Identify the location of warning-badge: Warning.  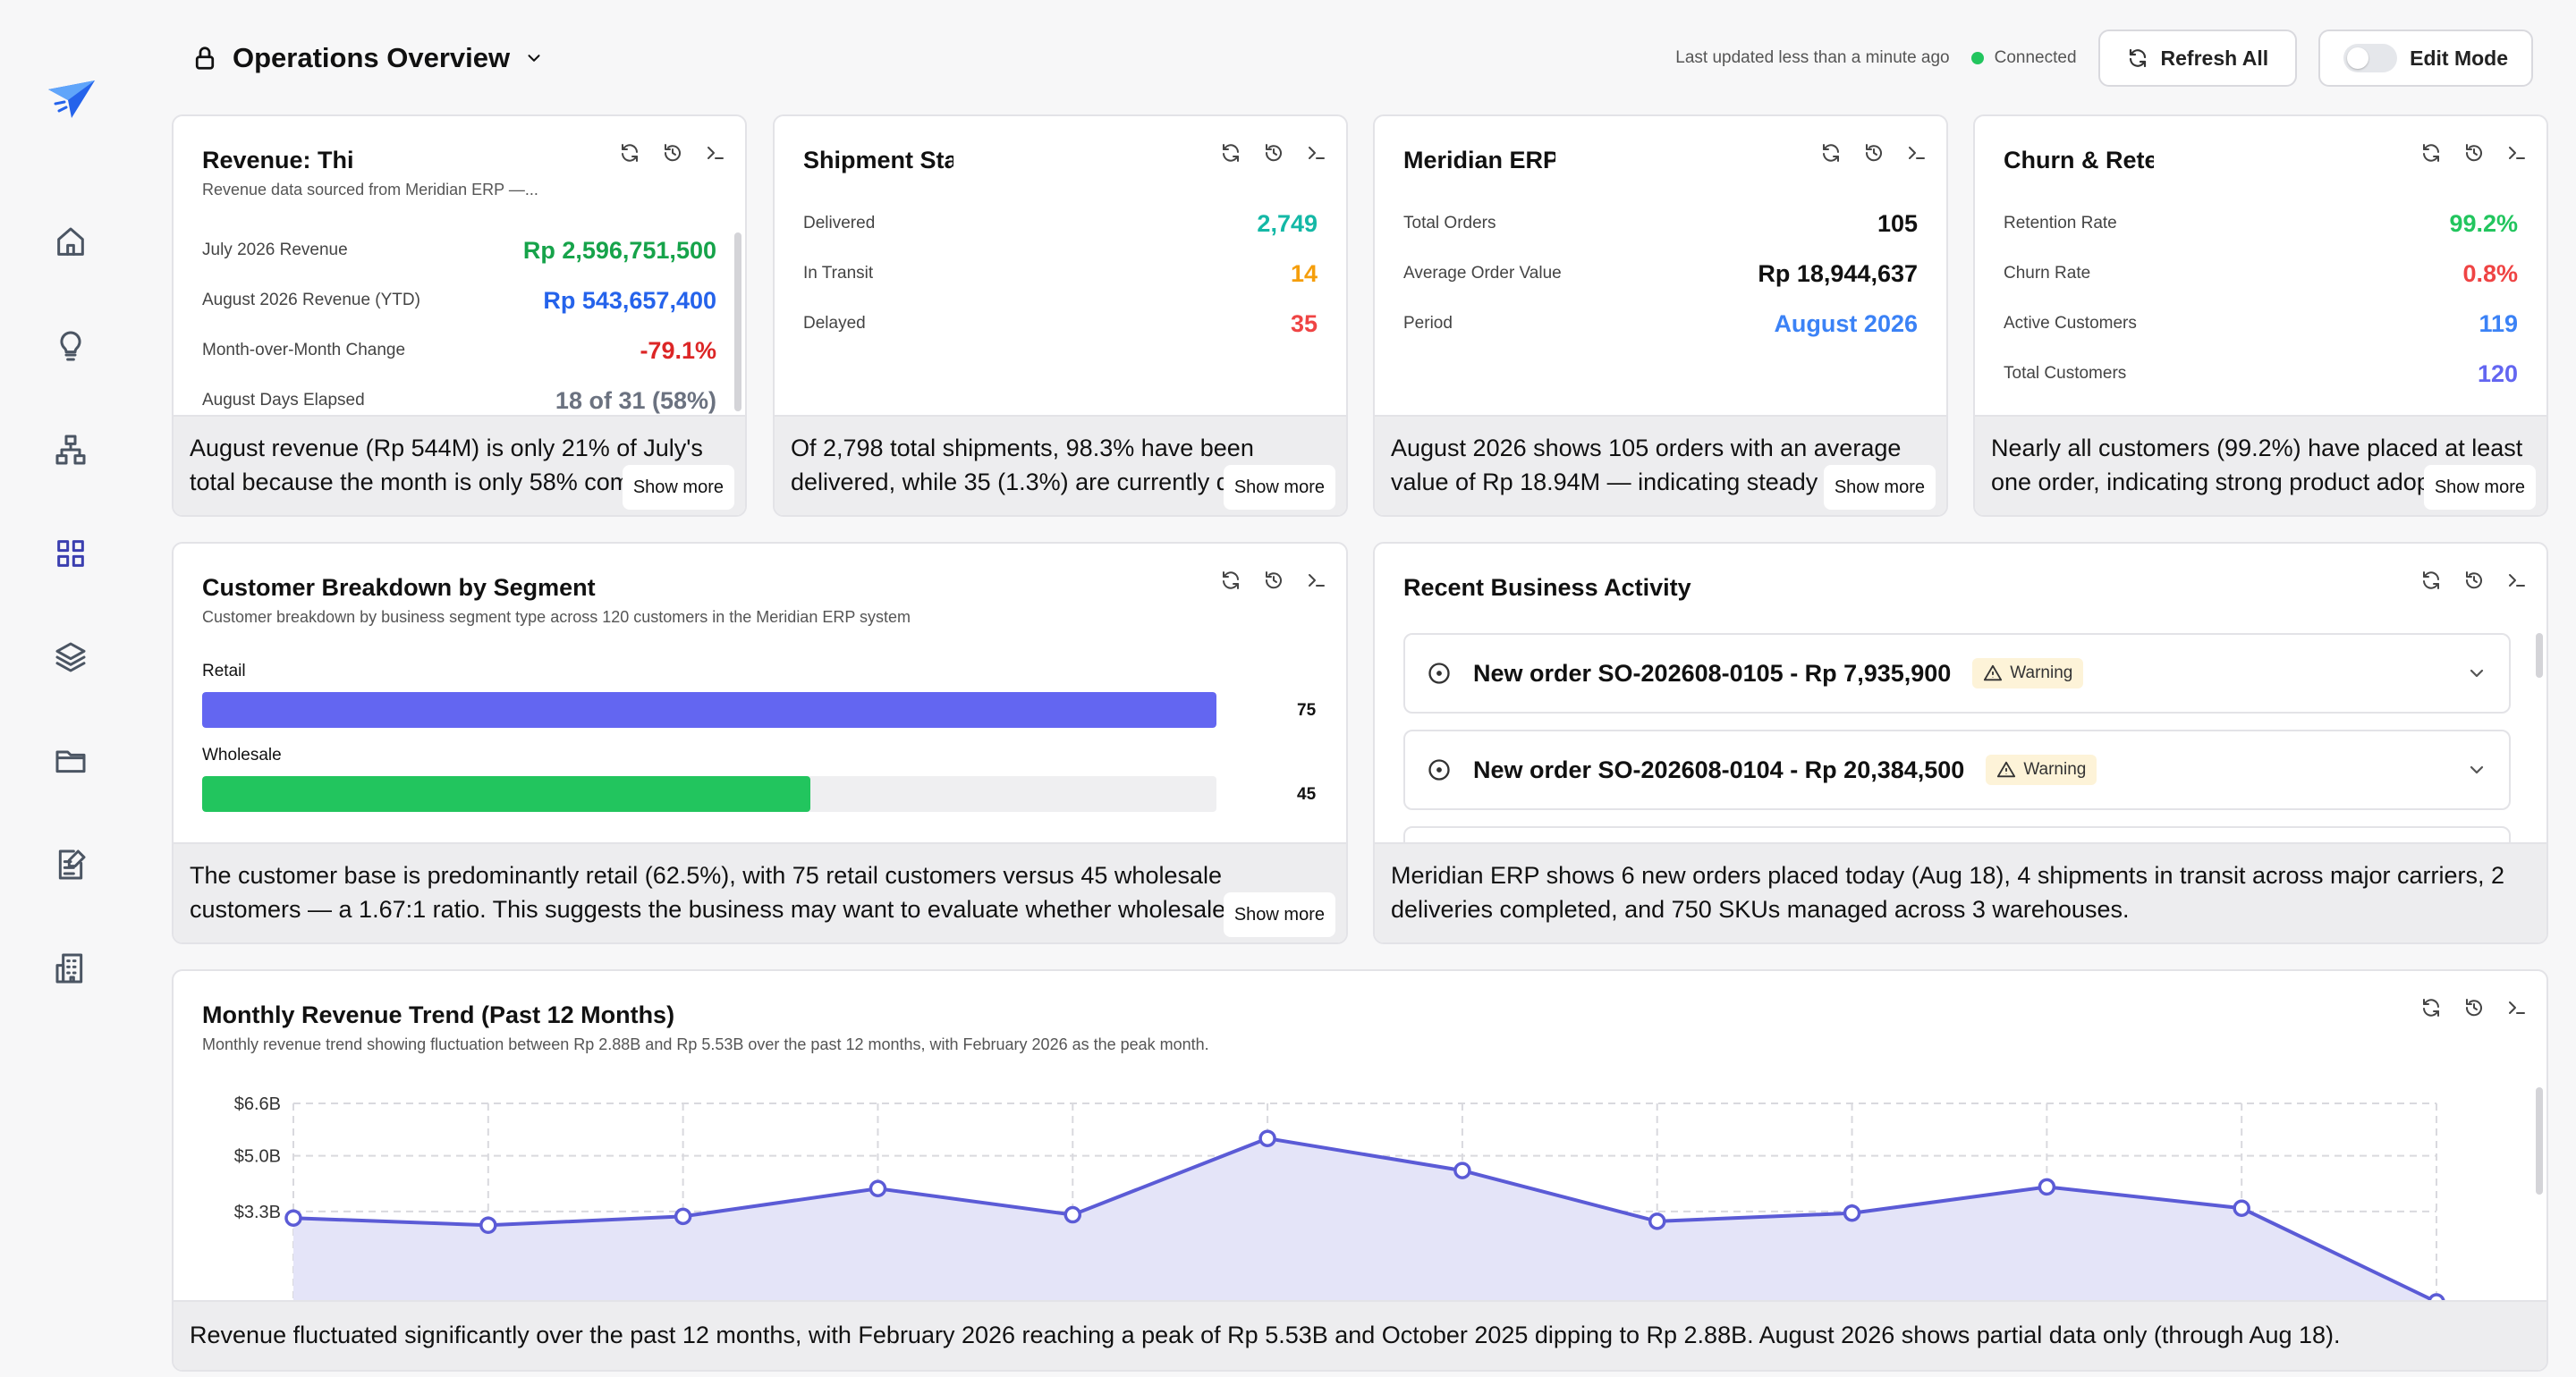
(2028, 673).